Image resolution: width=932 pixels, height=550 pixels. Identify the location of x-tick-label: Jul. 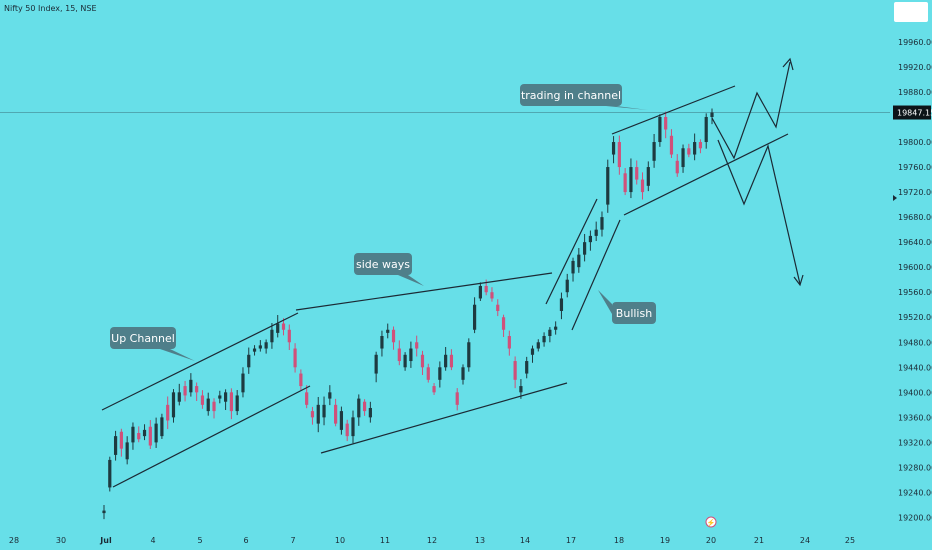
(105, 540).